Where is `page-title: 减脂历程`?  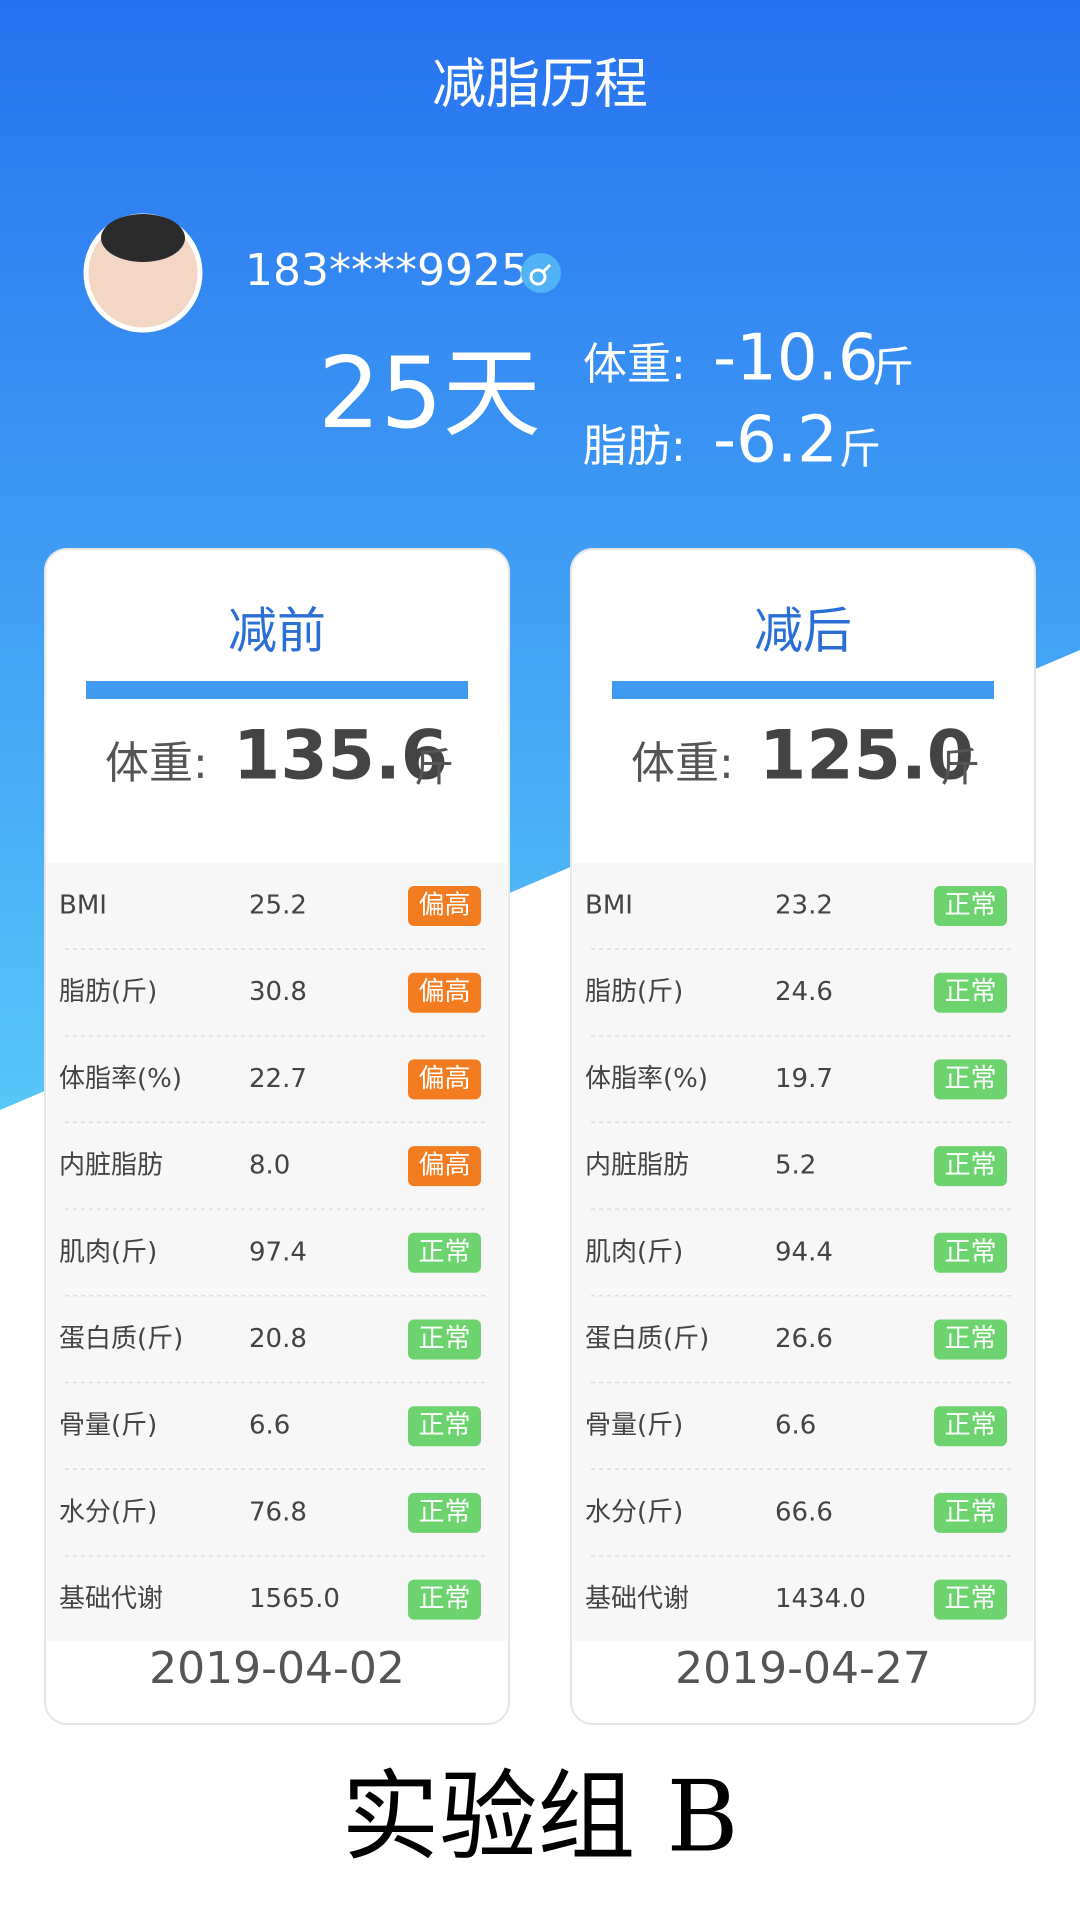
page-title: 减脂历程 is located at coordinates (540, 84).